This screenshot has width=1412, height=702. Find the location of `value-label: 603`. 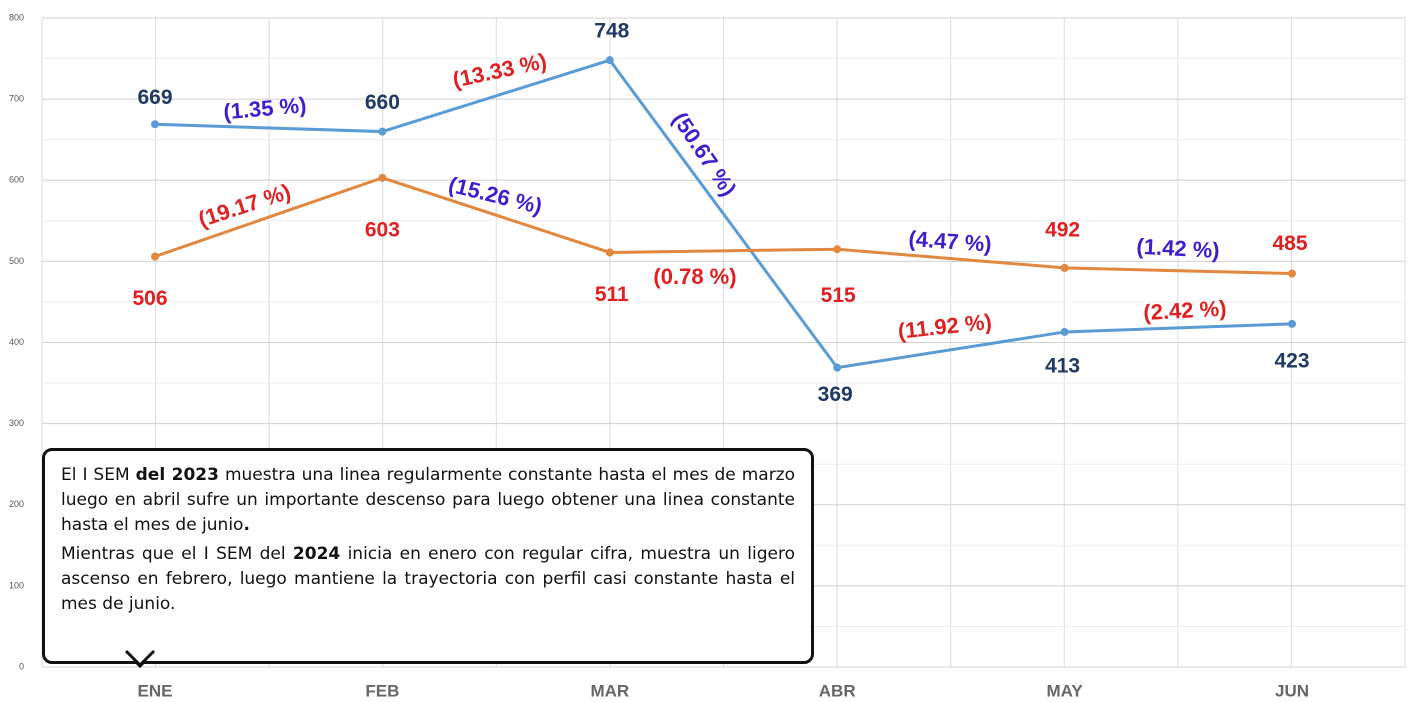

value-label: 603 is located at coordinates (382, 229).